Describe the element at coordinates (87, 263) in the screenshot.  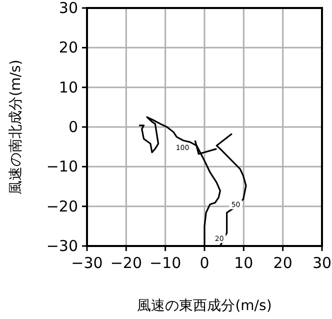
I see `x-tick-label: −30` at that location.